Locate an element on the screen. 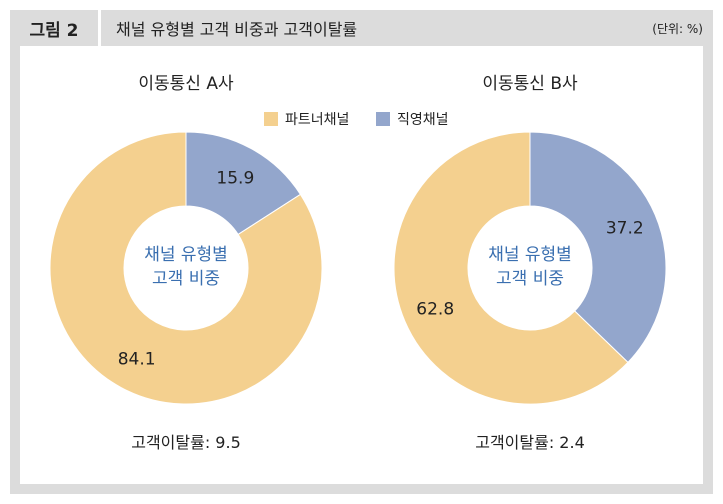 Image resolution: width=723 pixels, height=504 pixels. center-label-line2-2: 고객 비중 is located at coordinates (530, 279).